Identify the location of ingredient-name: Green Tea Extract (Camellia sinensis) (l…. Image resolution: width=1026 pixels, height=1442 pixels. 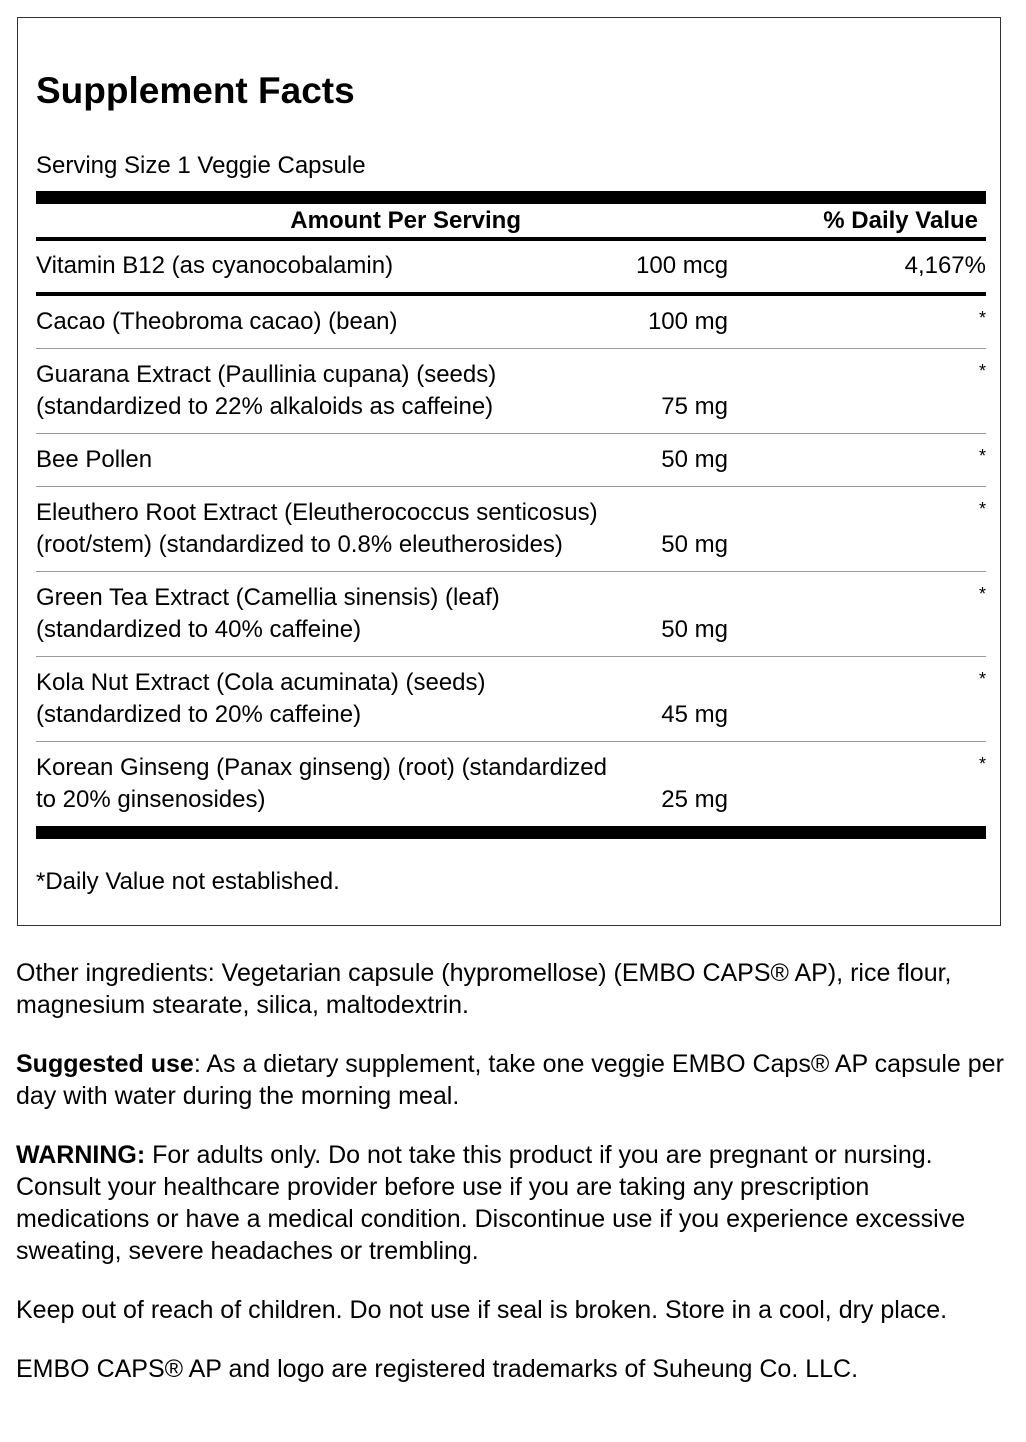
(268, 613).